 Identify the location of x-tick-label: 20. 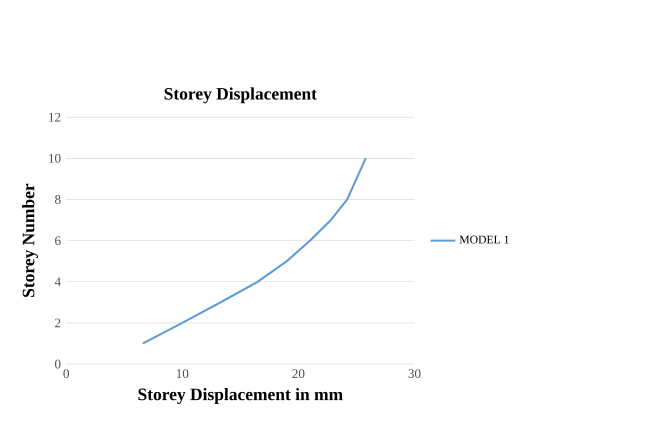
(298, 373).